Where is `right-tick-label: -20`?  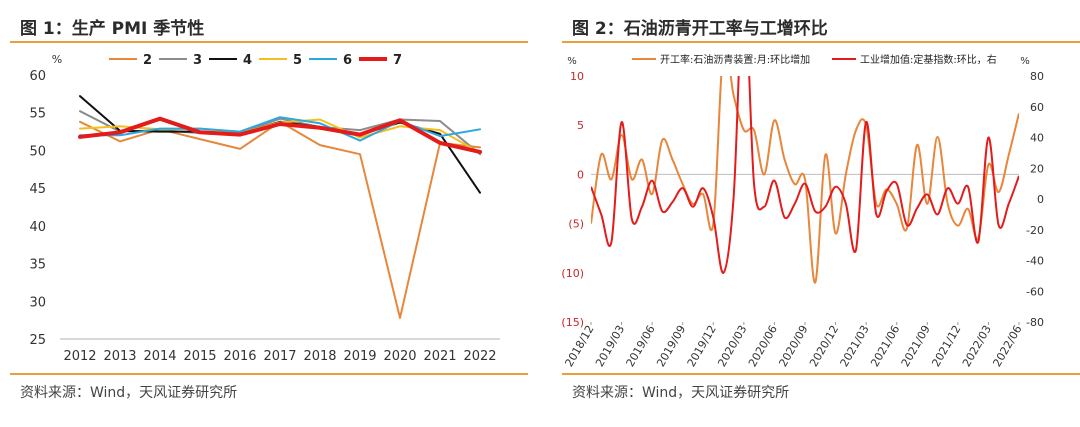
right-tick-label: -20 is located at coordinates (1035, 230).